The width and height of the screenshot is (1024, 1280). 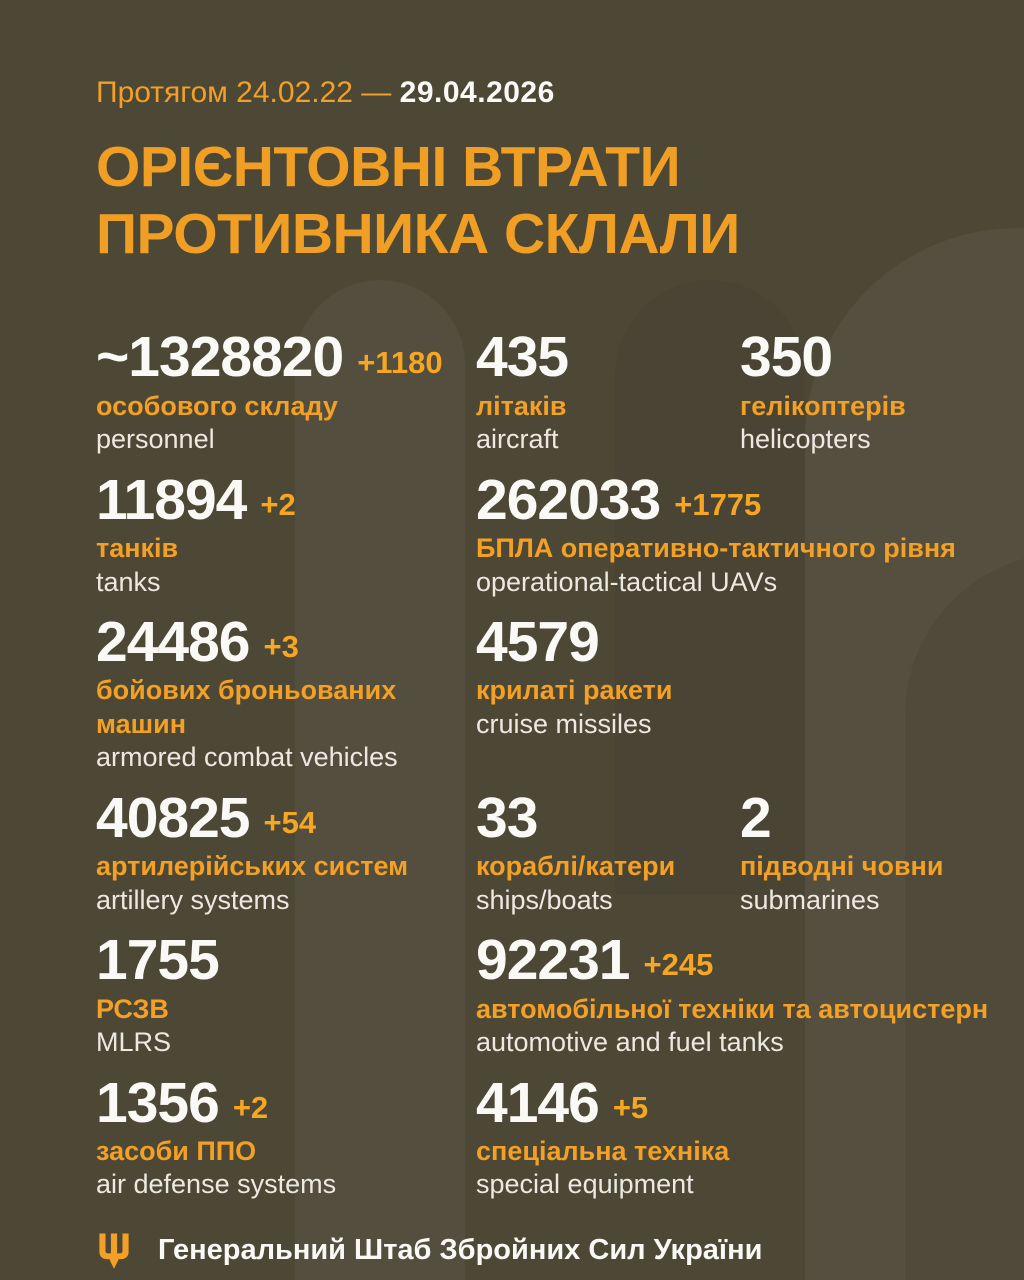 I want to click on trident-icon, so click(x=114, y=1251).